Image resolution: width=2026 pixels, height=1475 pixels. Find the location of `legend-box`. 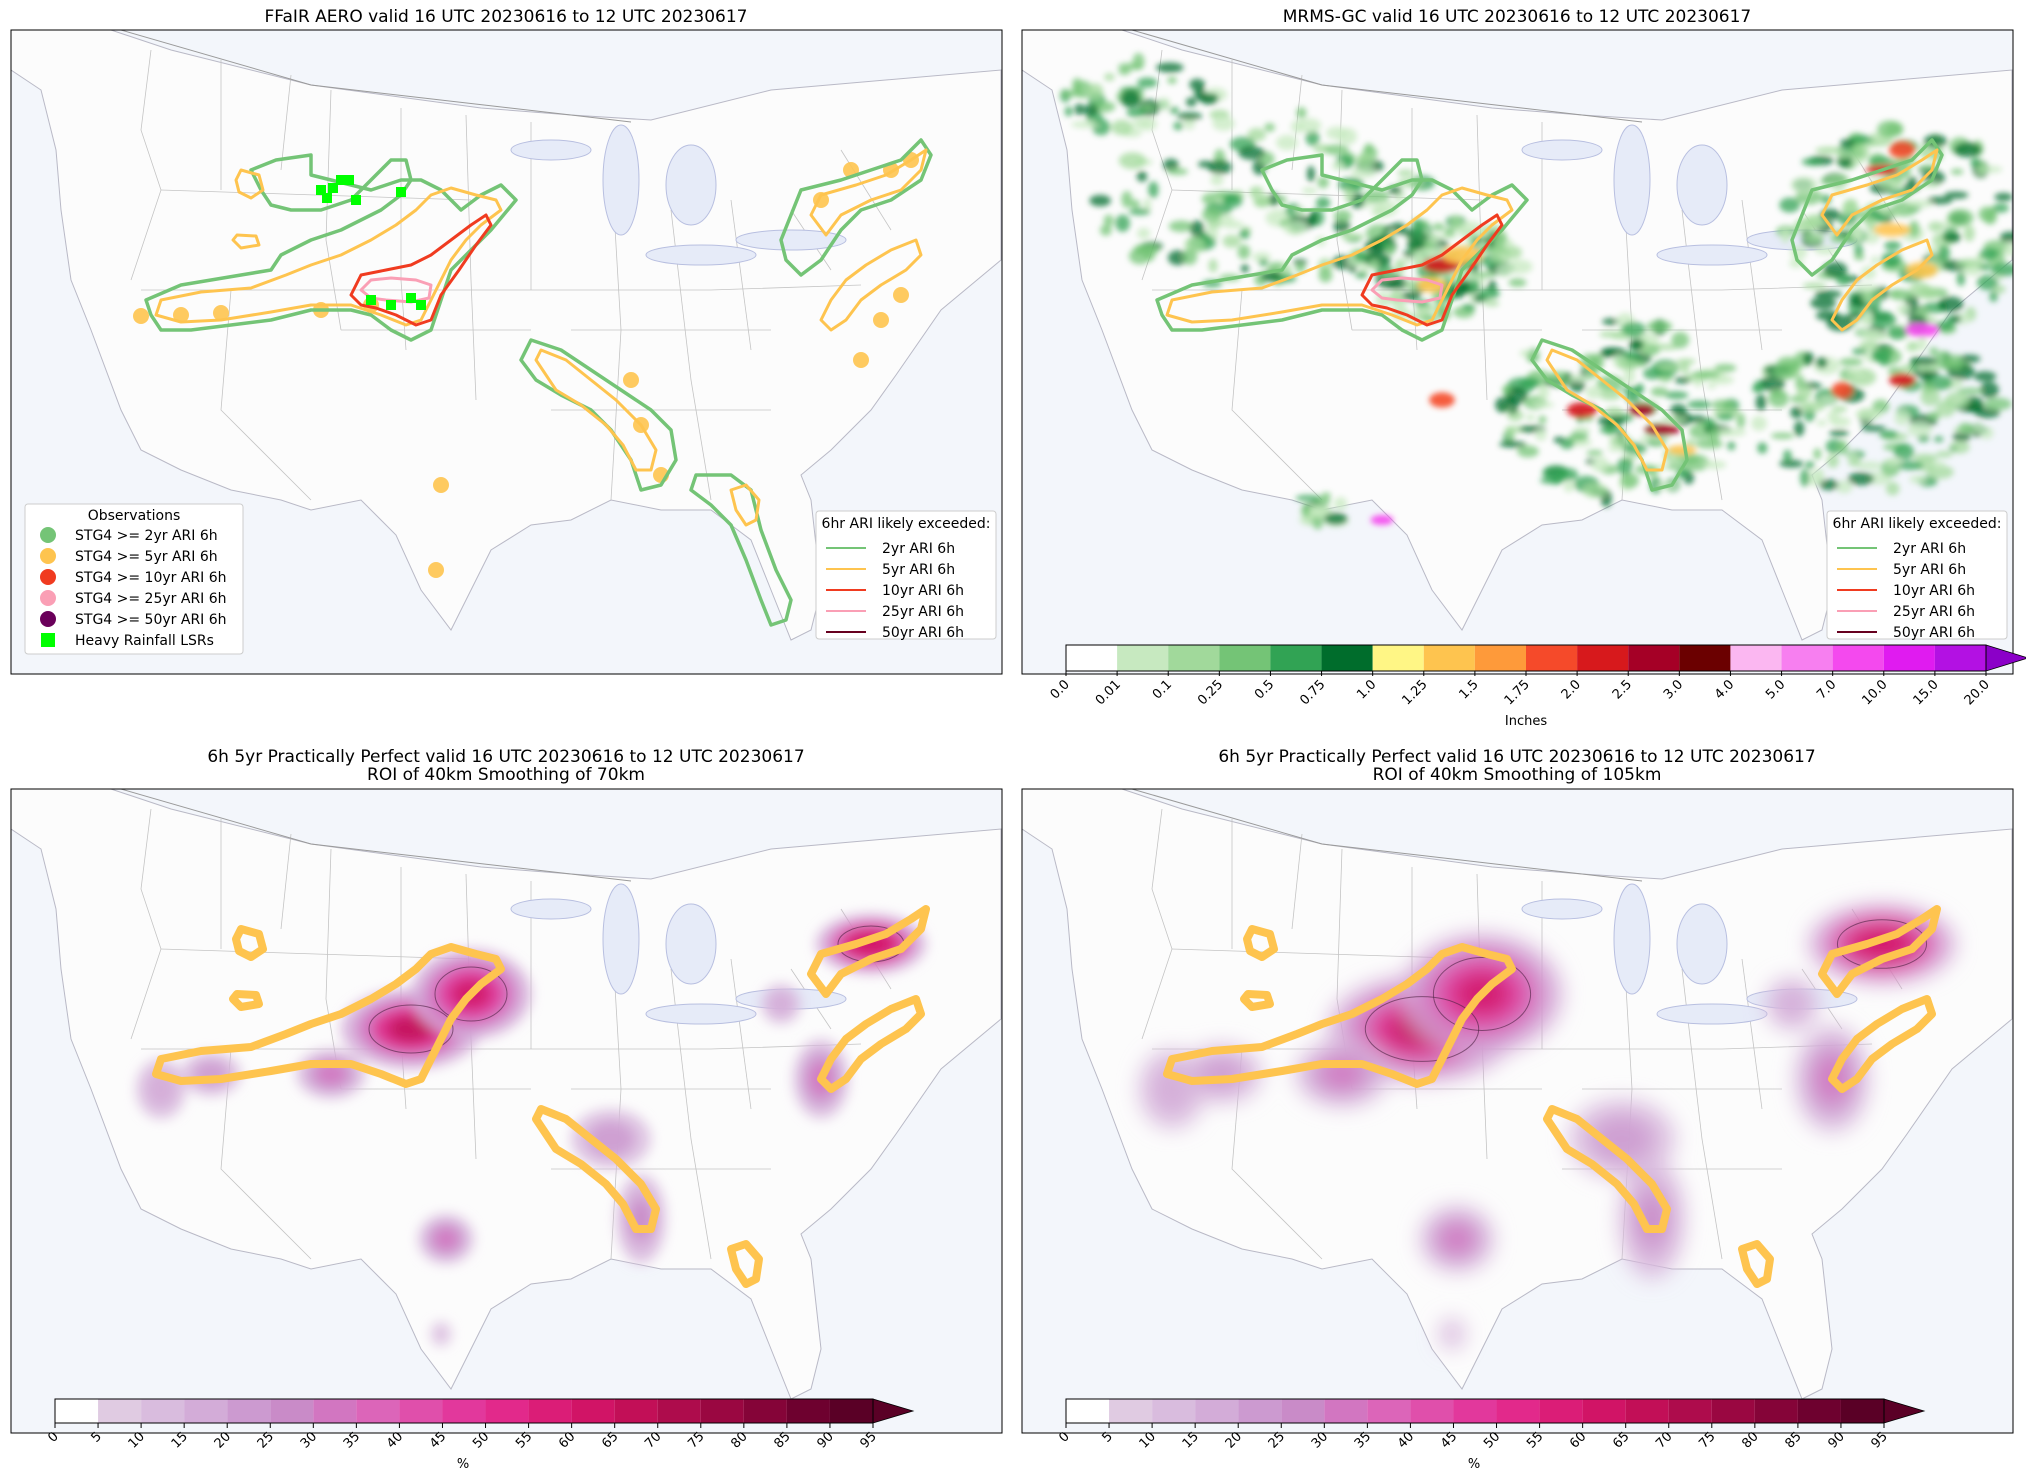

legend-box is located at coordinates (134, 579).